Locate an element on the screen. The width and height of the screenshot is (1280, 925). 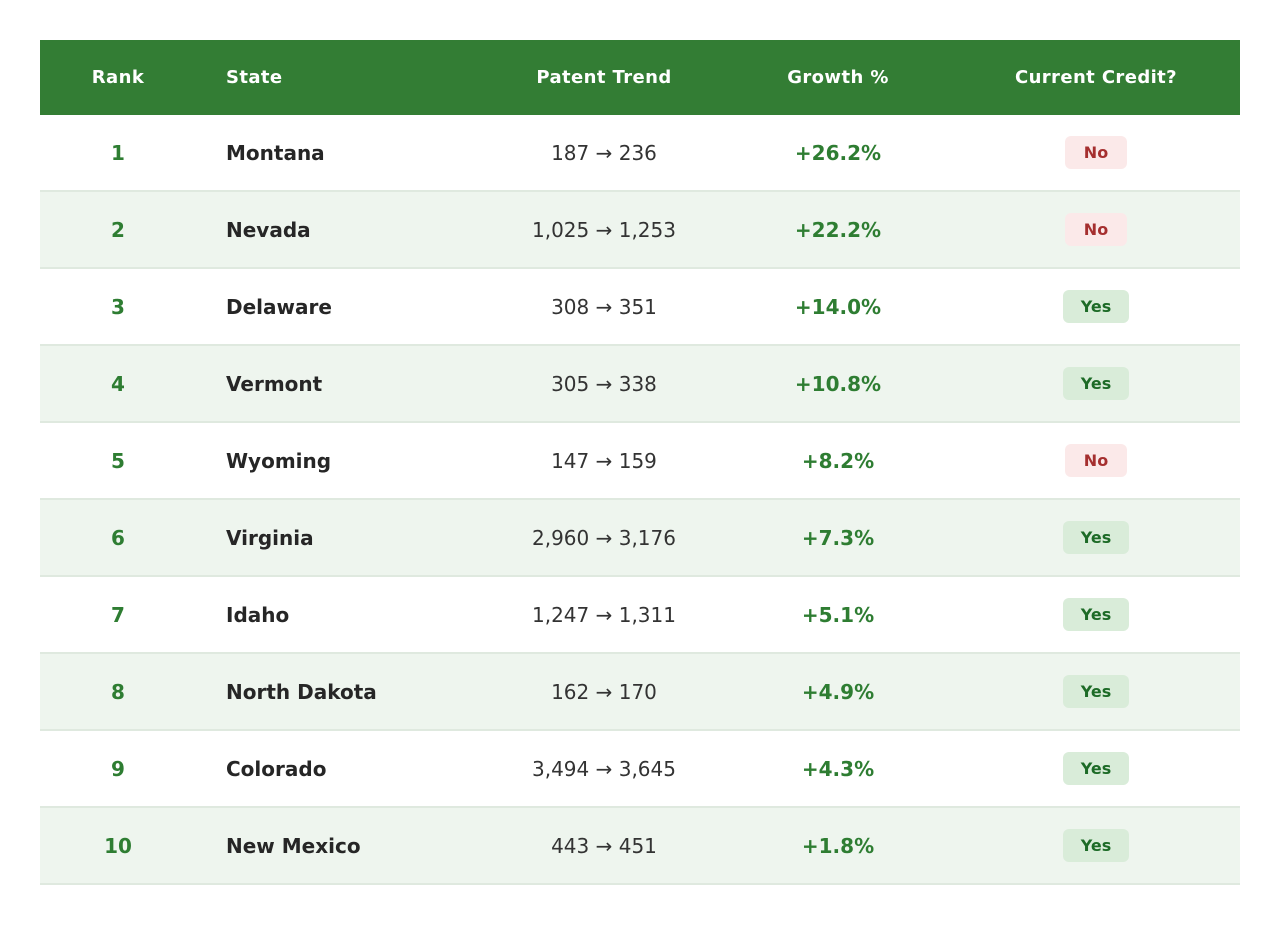
rank-cell: 5 is located at coordinates (118, 460).